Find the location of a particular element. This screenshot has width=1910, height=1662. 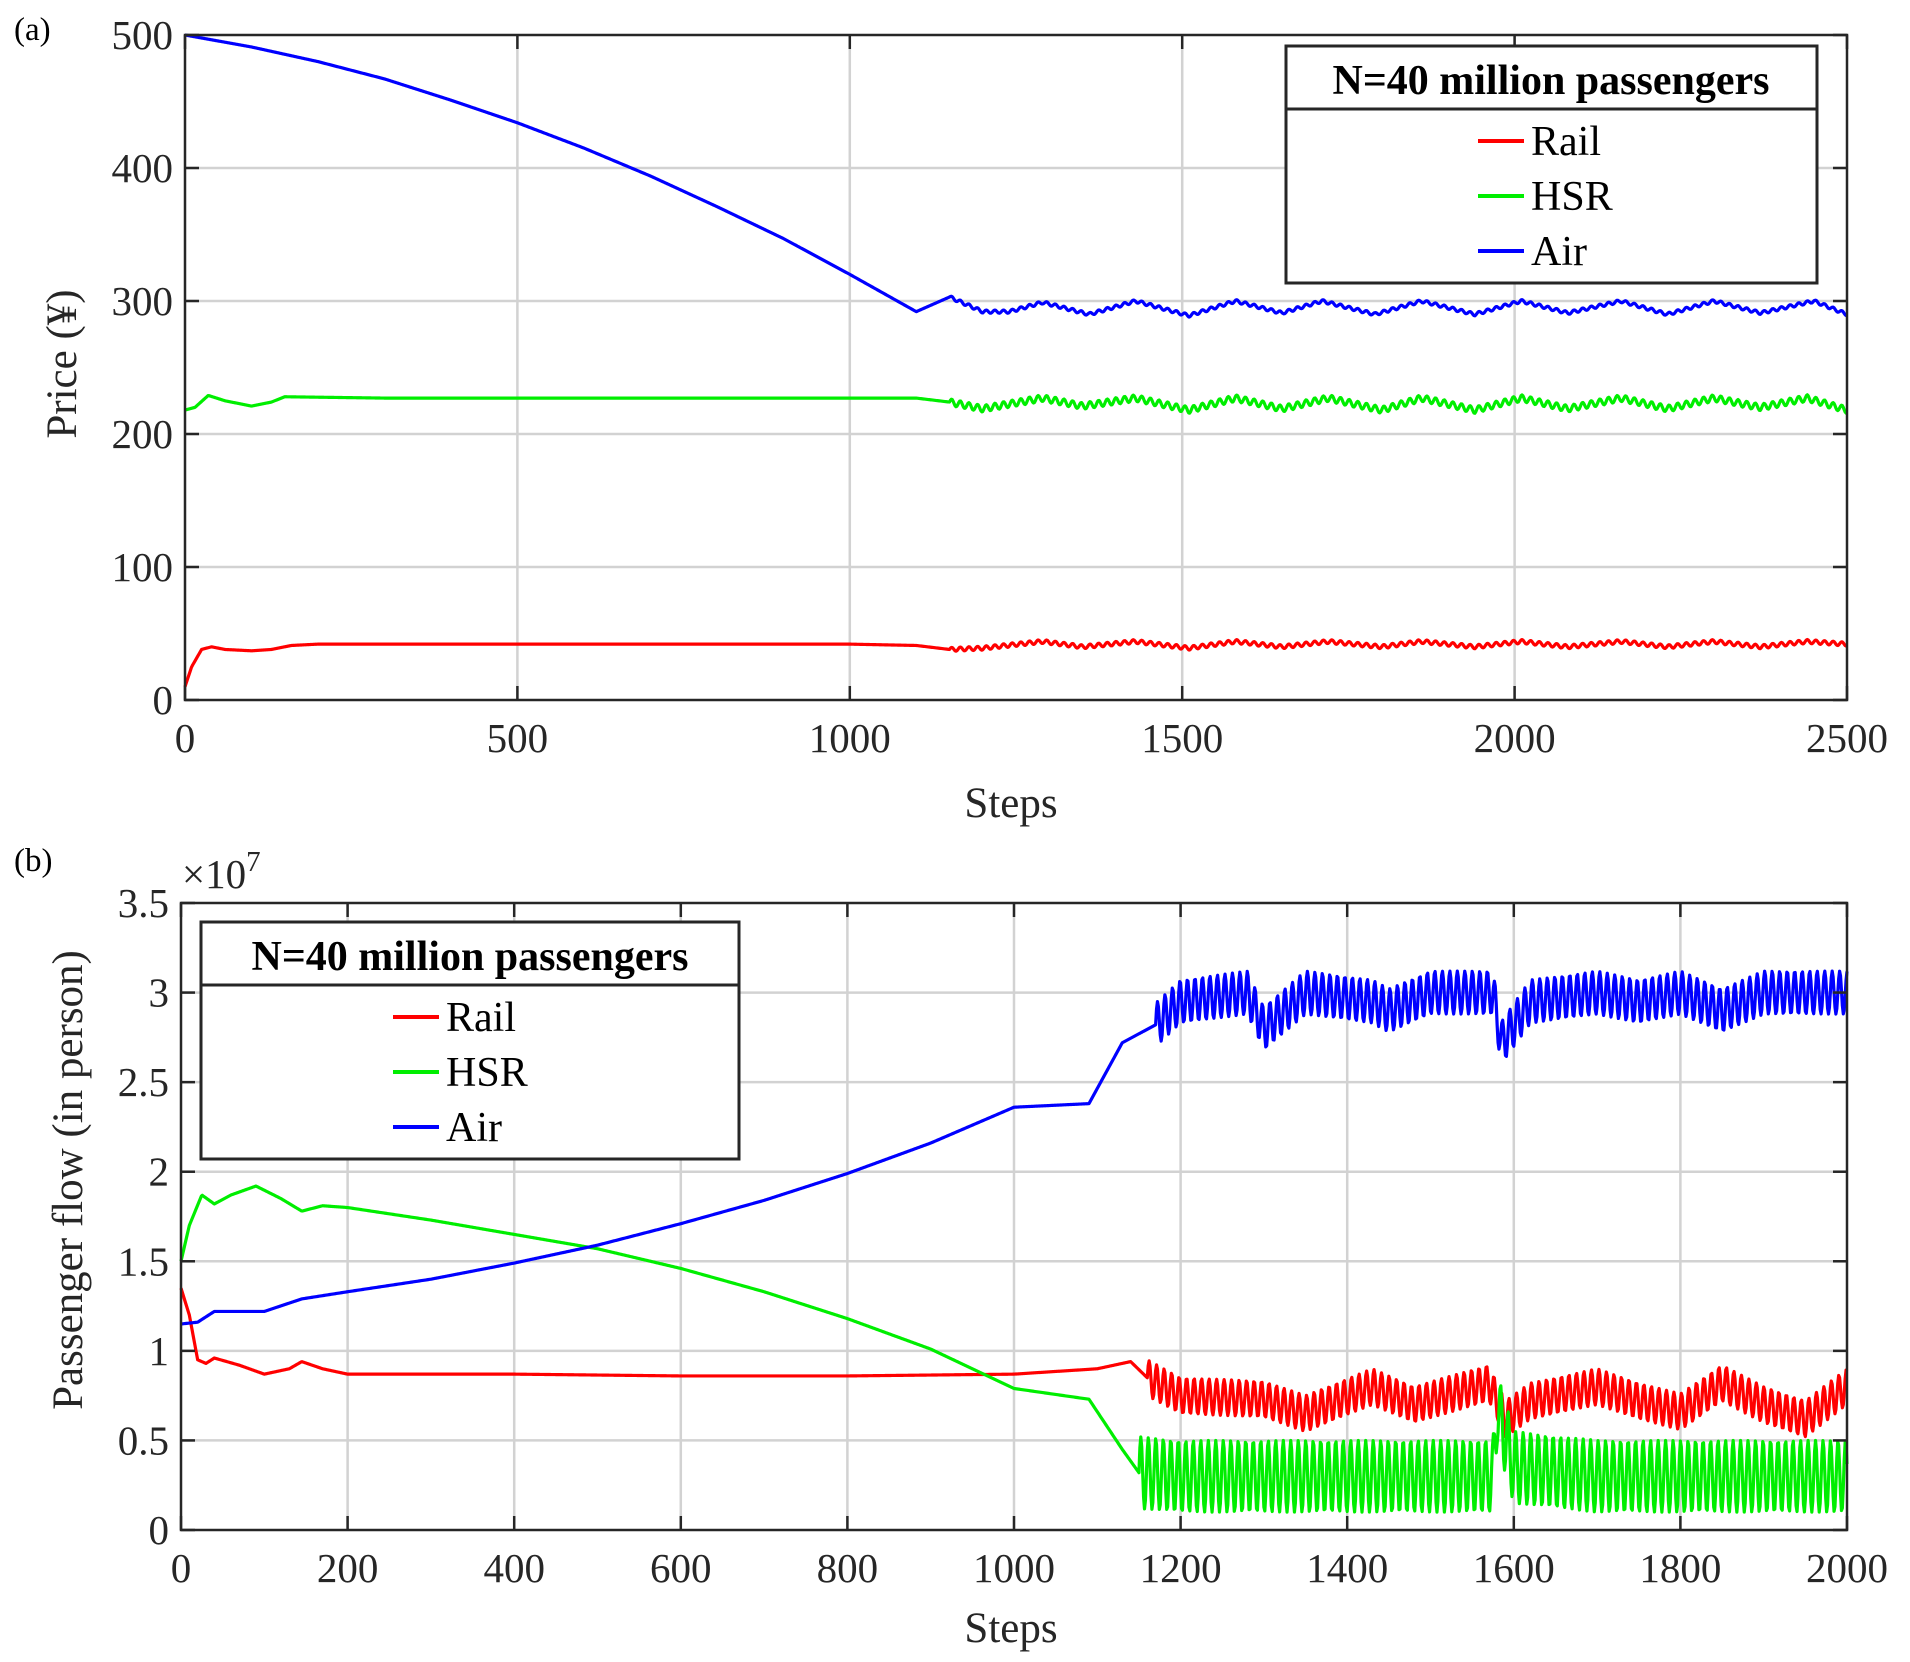

chart-a-ytick-label: 500 is located at coordinates (143, 35).